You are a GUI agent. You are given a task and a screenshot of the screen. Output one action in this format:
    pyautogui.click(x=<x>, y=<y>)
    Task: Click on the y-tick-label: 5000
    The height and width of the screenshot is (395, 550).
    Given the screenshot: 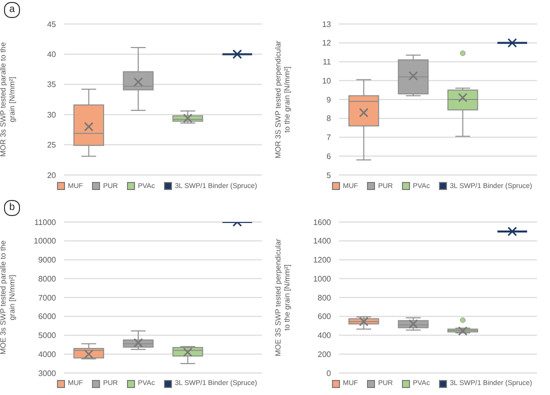 What is the action you would take?
    pyautogui.click(x=47, y=335)
    